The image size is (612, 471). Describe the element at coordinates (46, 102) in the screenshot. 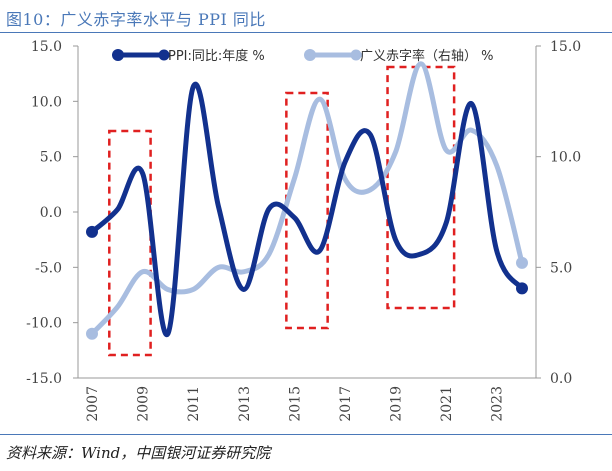

I see `left-tick-label: 10.0` at that location.